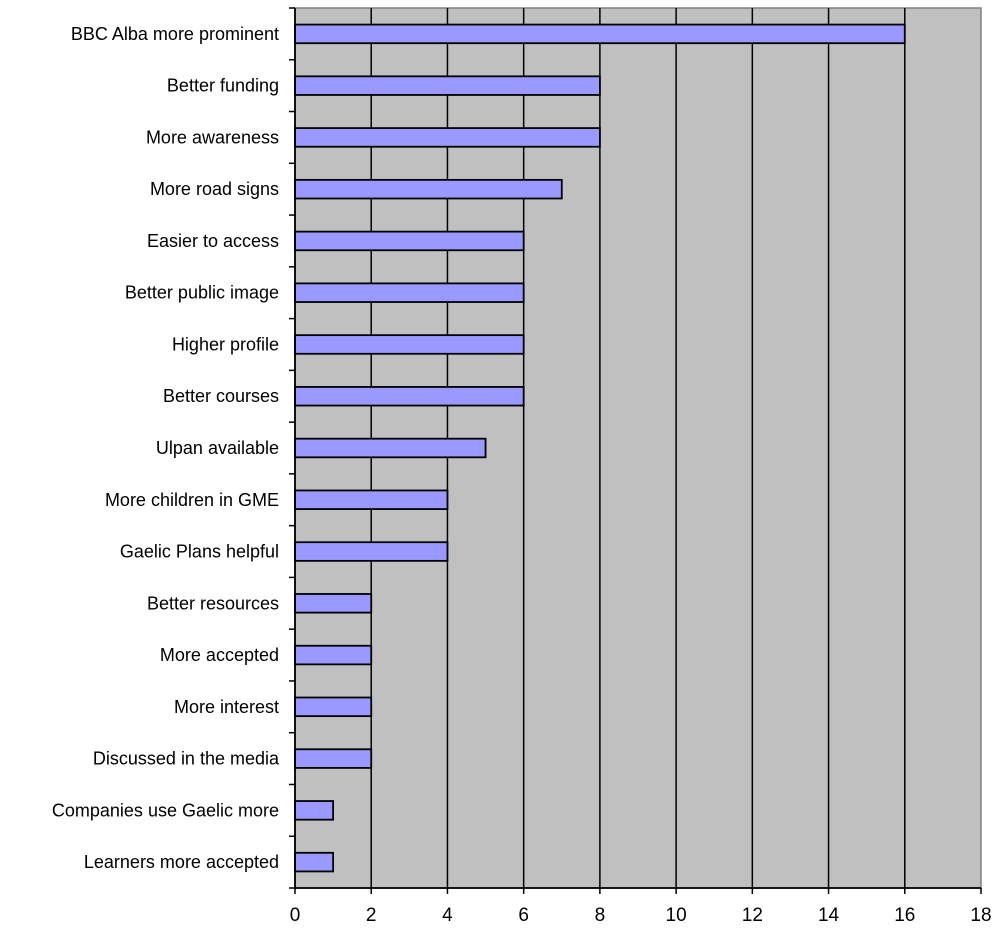  I want to click on x-tick-label: 6, so click(523, 915).